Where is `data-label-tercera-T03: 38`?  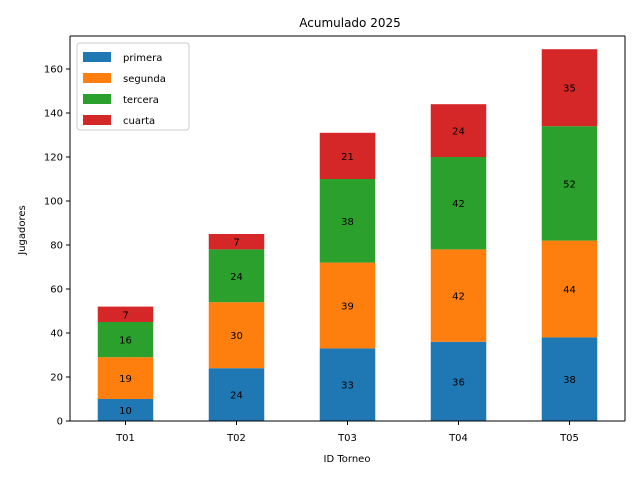 data-label-tercera-T03: 38 is located at coordinates (347, 222).